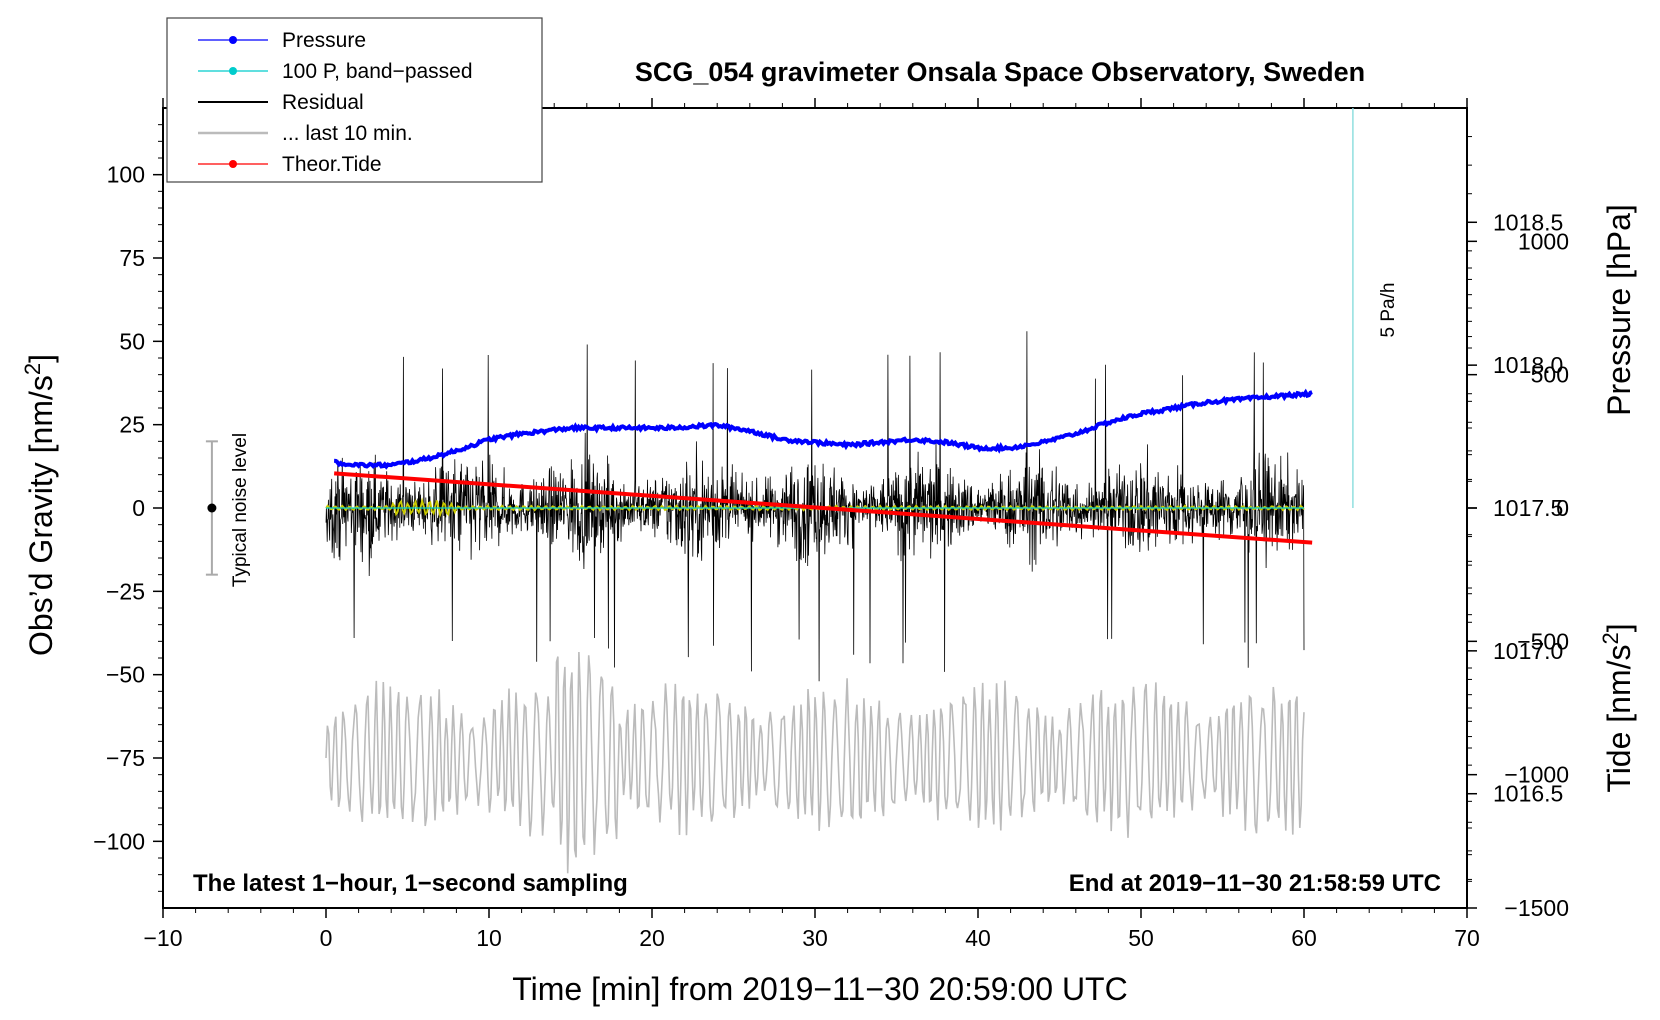  I want to click on y-axis-title-gravity-sup: 2, so click(32, 369).